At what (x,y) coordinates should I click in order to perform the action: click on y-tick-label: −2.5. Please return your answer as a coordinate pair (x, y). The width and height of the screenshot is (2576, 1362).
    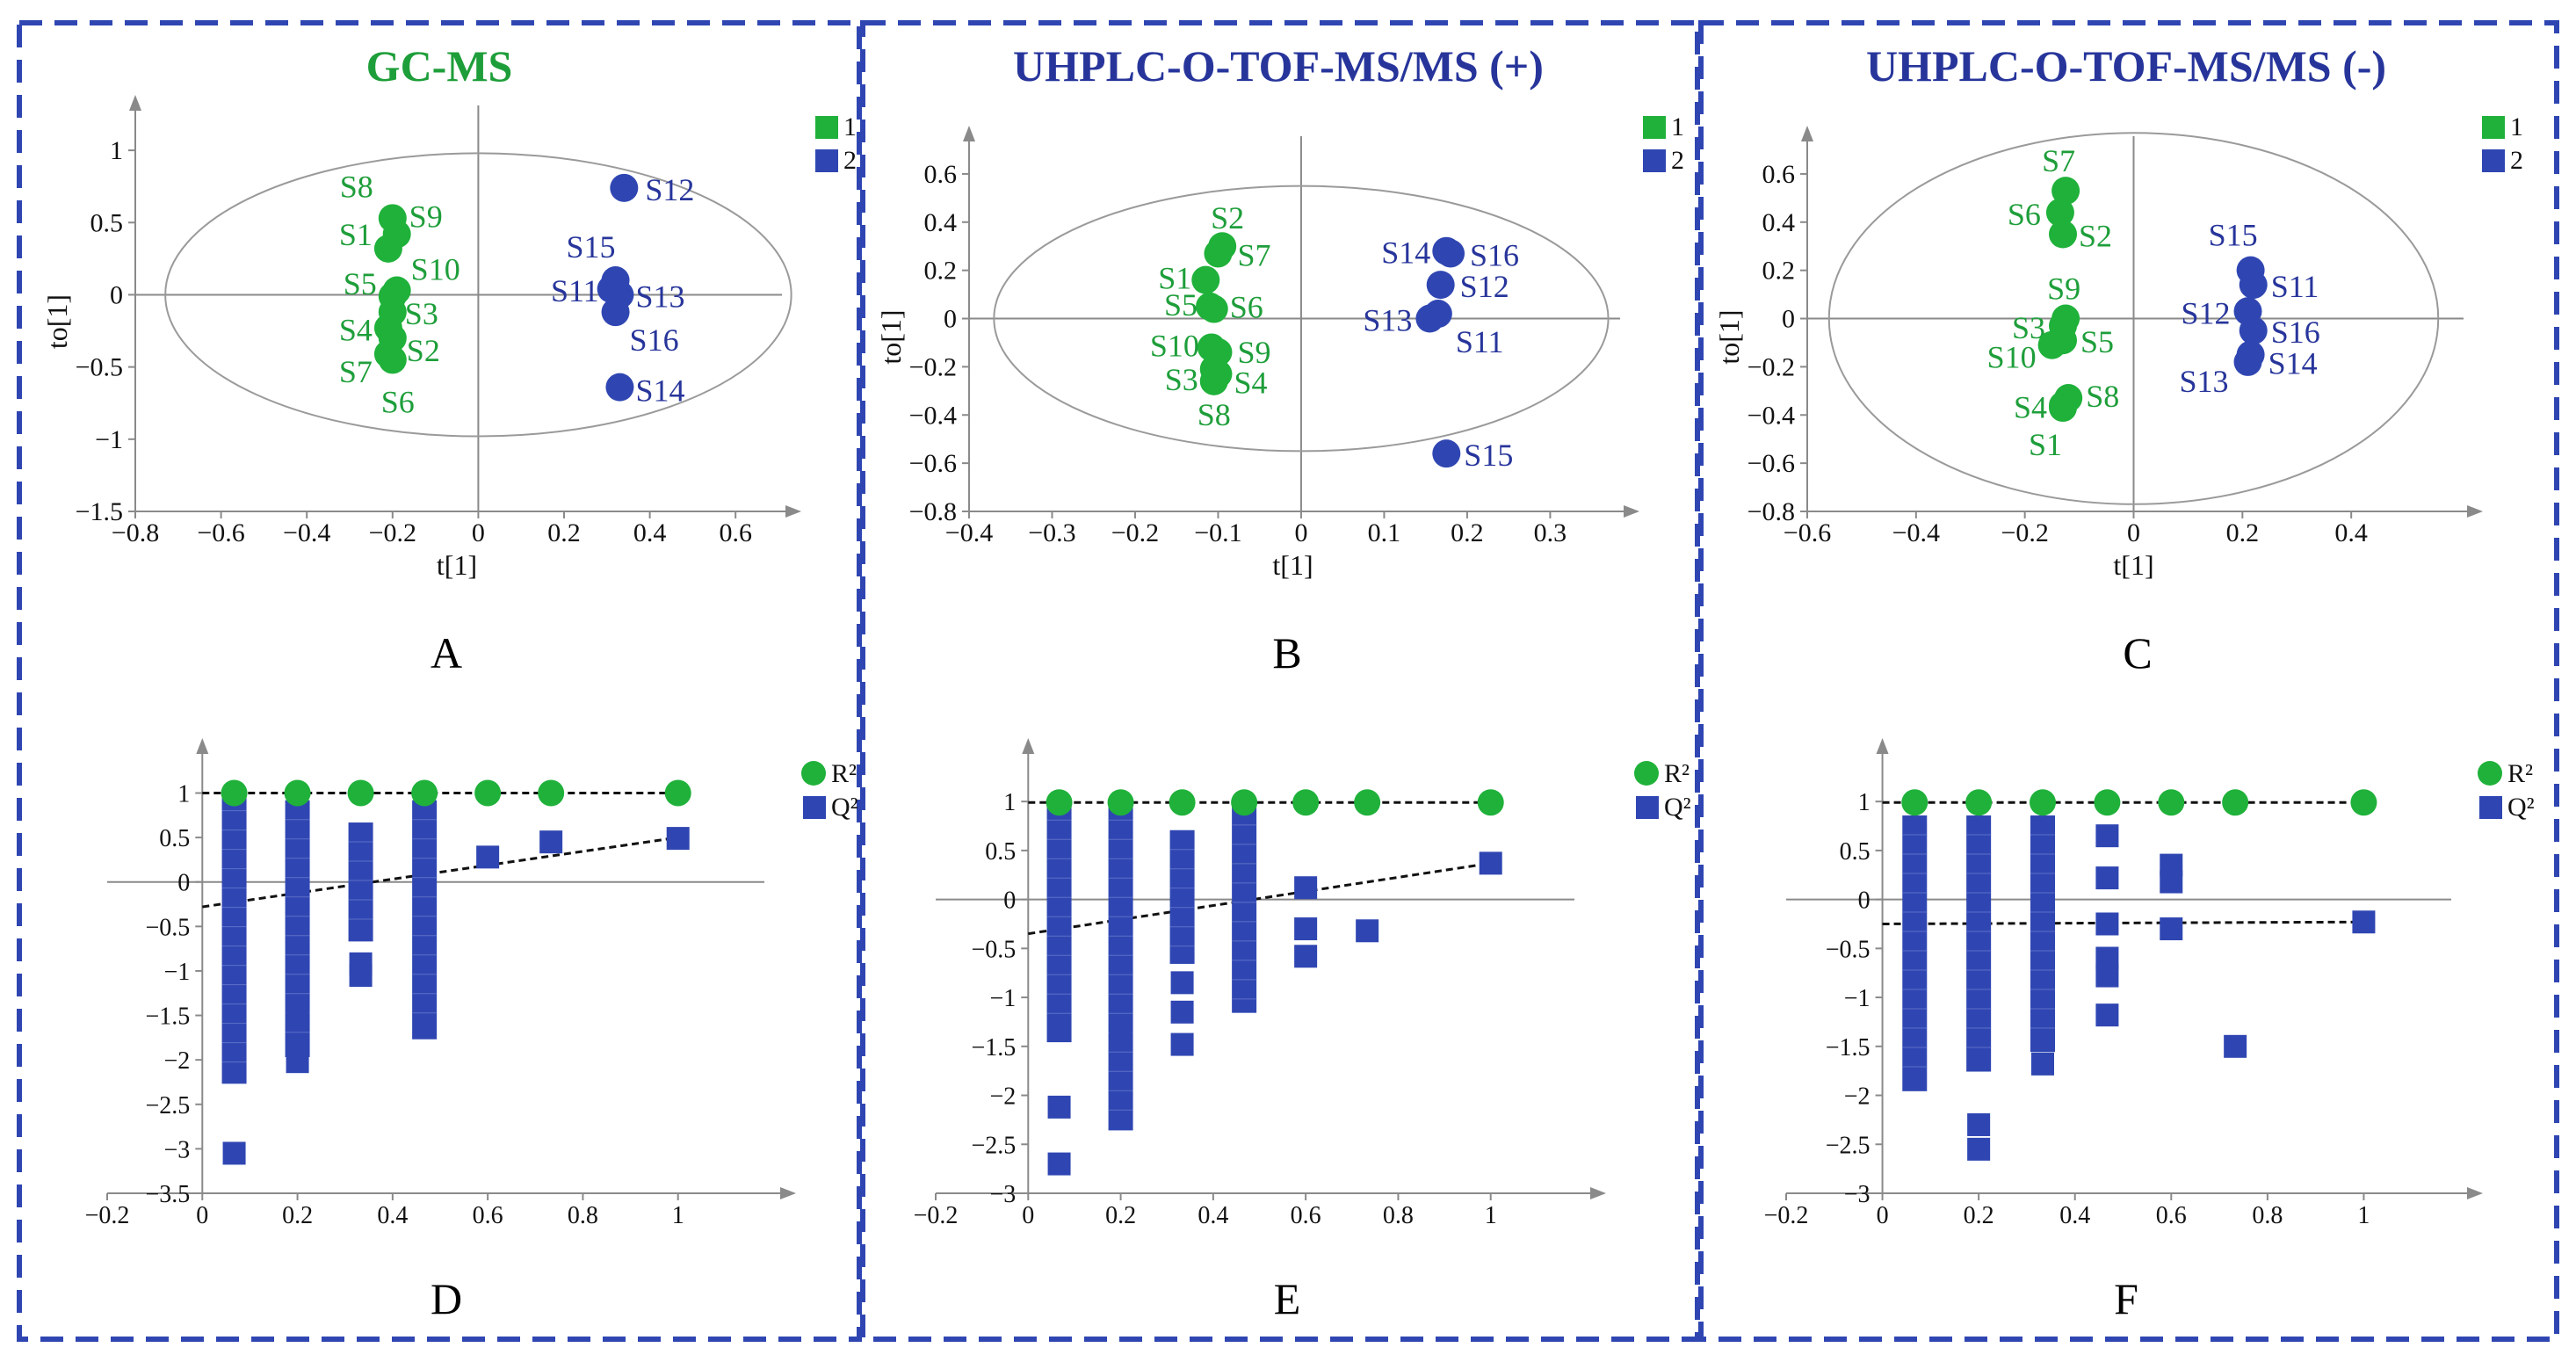
    Looking at the image, I should click on (1848, 1145).